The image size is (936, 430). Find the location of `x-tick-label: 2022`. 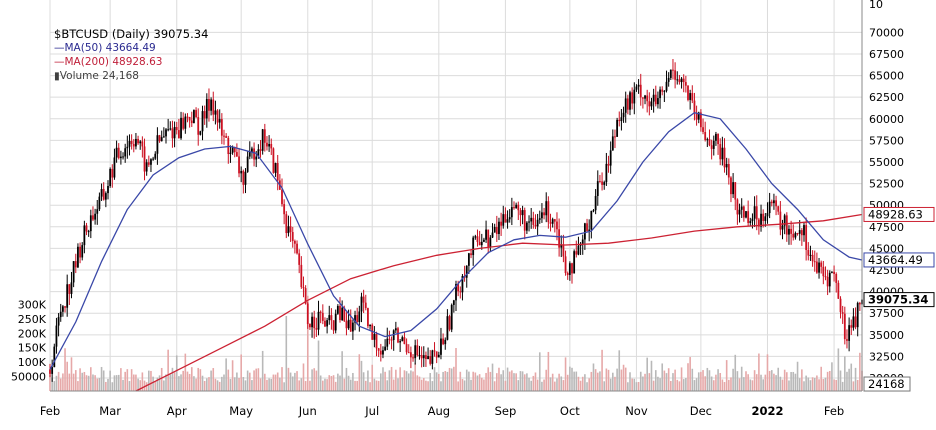

x-tick-label: 2022 is located at coordinates (767, 411).